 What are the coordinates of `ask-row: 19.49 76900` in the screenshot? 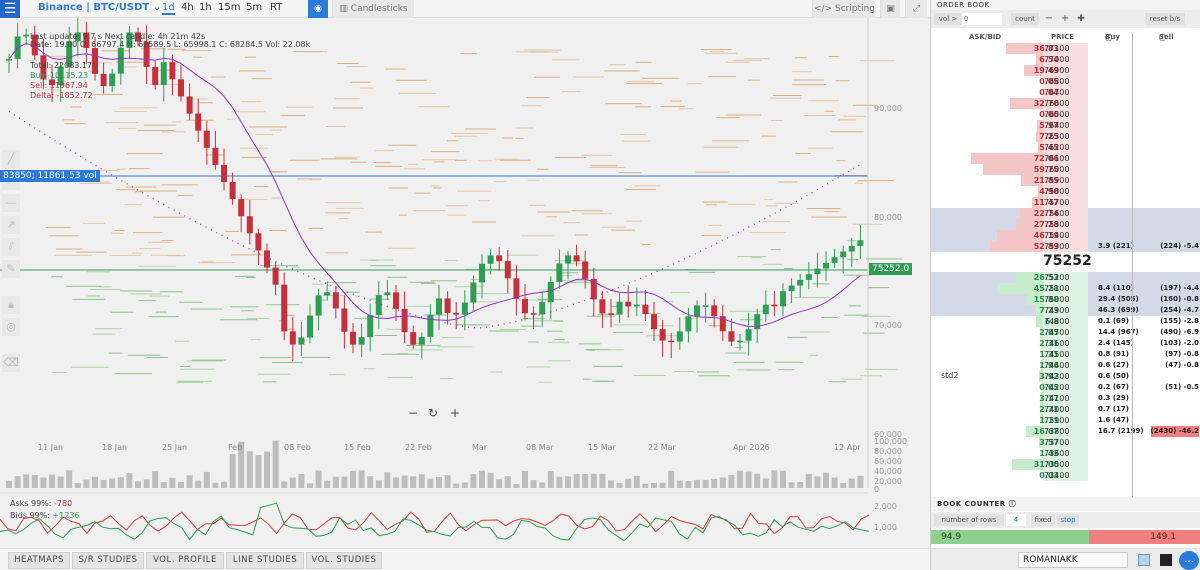 It's located at (1065, 70).